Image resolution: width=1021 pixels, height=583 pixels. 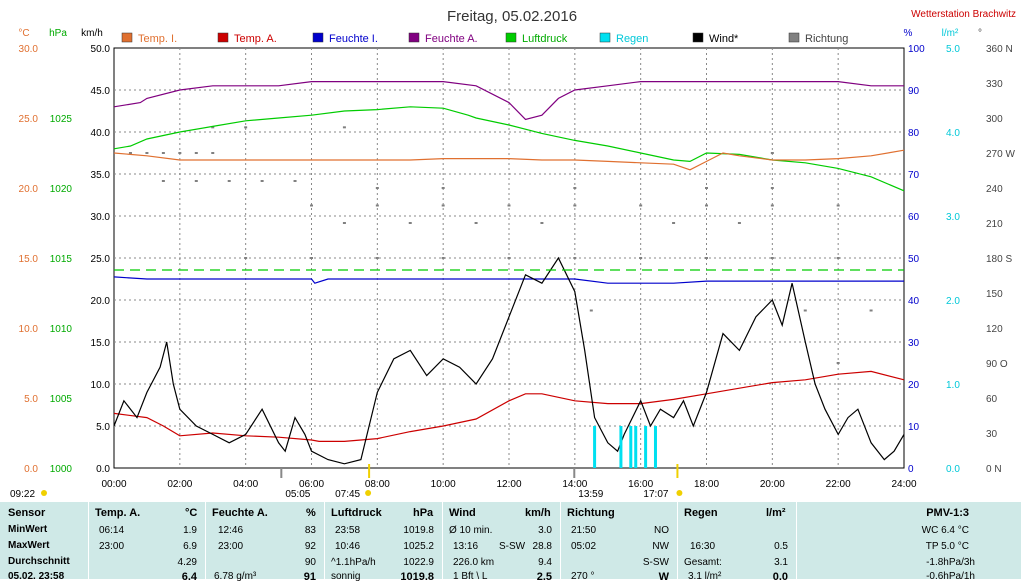 What do you see at coordinates (44, 493) in the screenshot?
I see `sun-icon` at bounding box center [44, 493].